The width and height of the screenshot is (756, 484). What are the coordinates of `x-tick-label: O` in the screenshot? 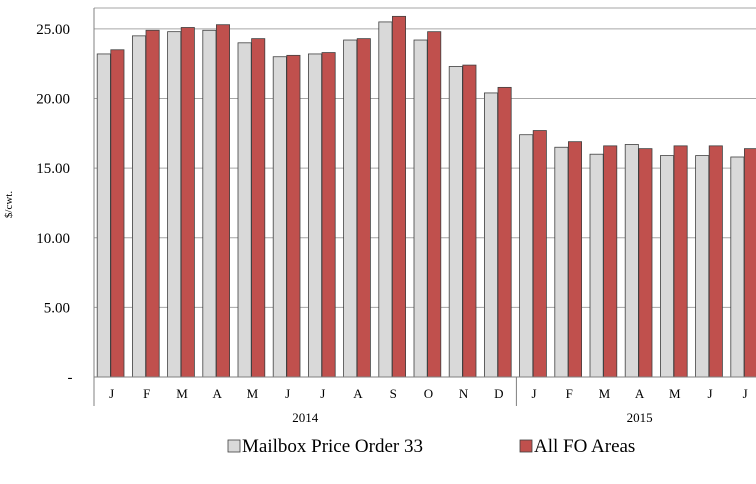 It's located at (428, 393).